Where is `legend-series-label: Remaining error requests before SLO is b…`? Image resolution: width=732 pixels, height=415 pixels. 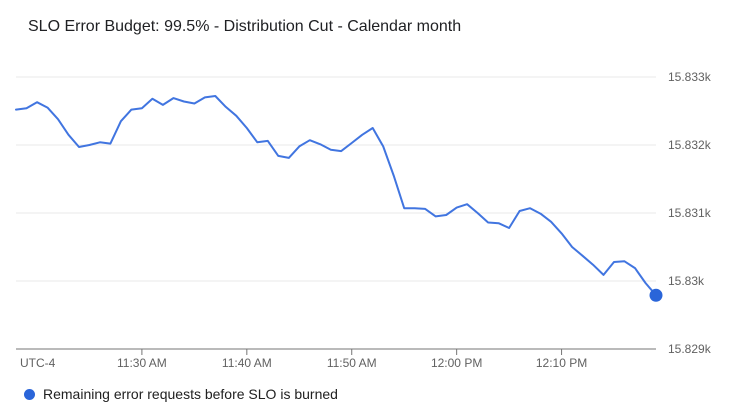 legend-series-label: Remaining error requests before SLO is b… is located at coordinates (190, 394).